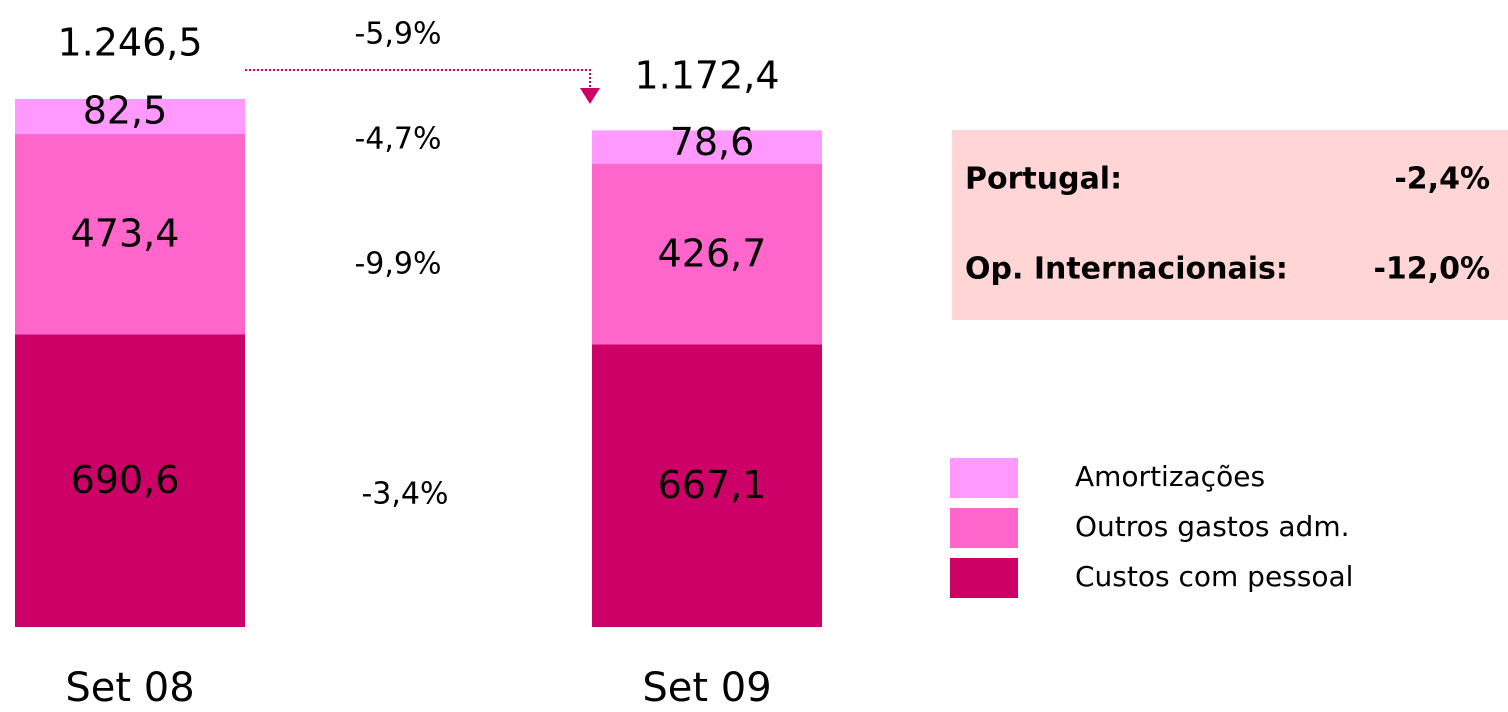 This screenshot has height=712, width=1508. What do you see at coordinates (397, 34) in the screenshot?
I see `total-change: -5,9%` at bounding box center [397, 34].